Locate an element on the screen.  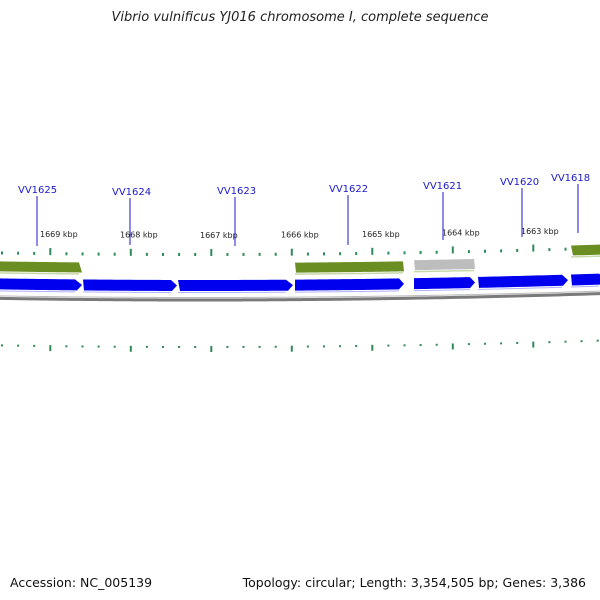
cds-arrows is located at coordinates (300, 283).